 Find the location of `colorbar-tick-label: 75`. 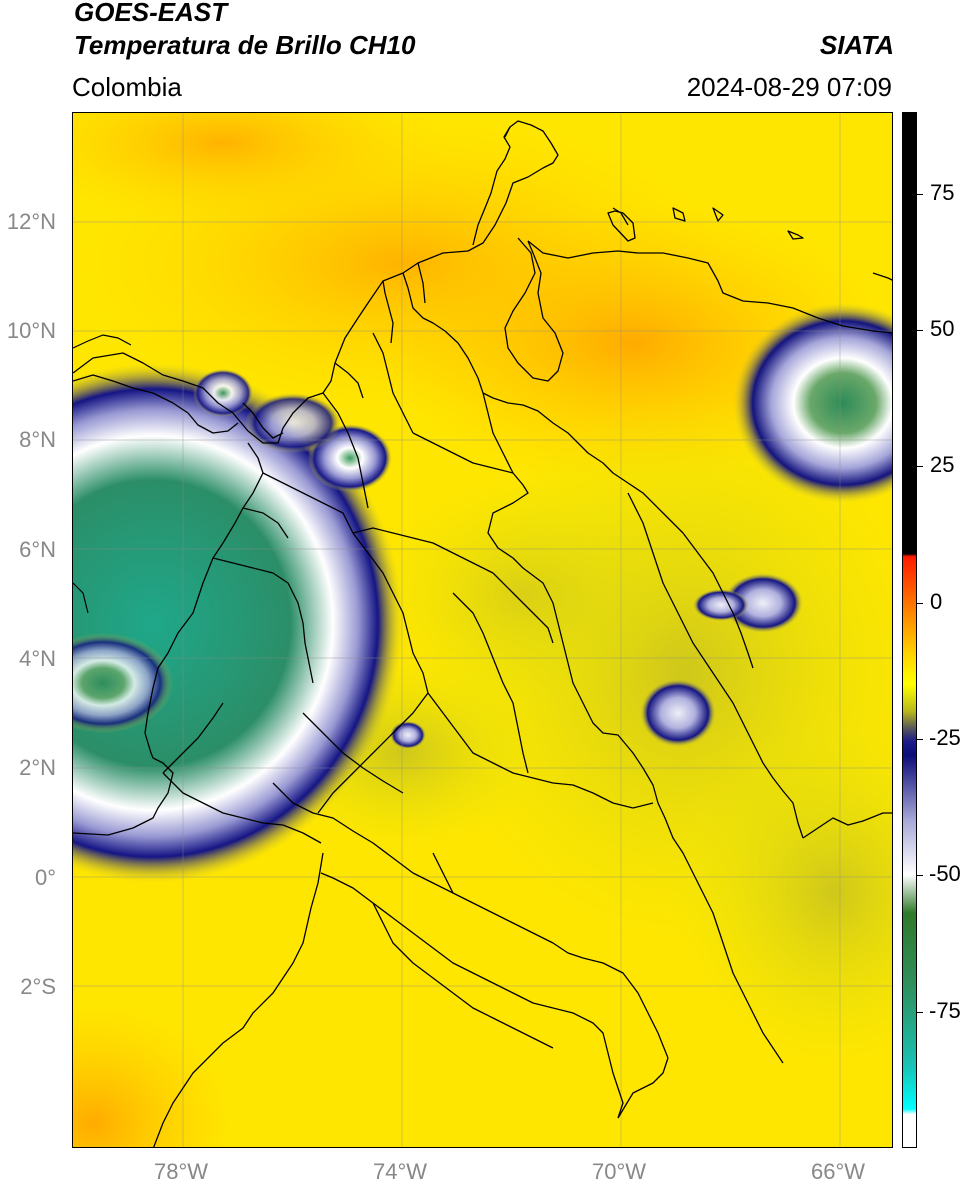

colorbar-tick-label: 75 is located at coordinates (942, 192).